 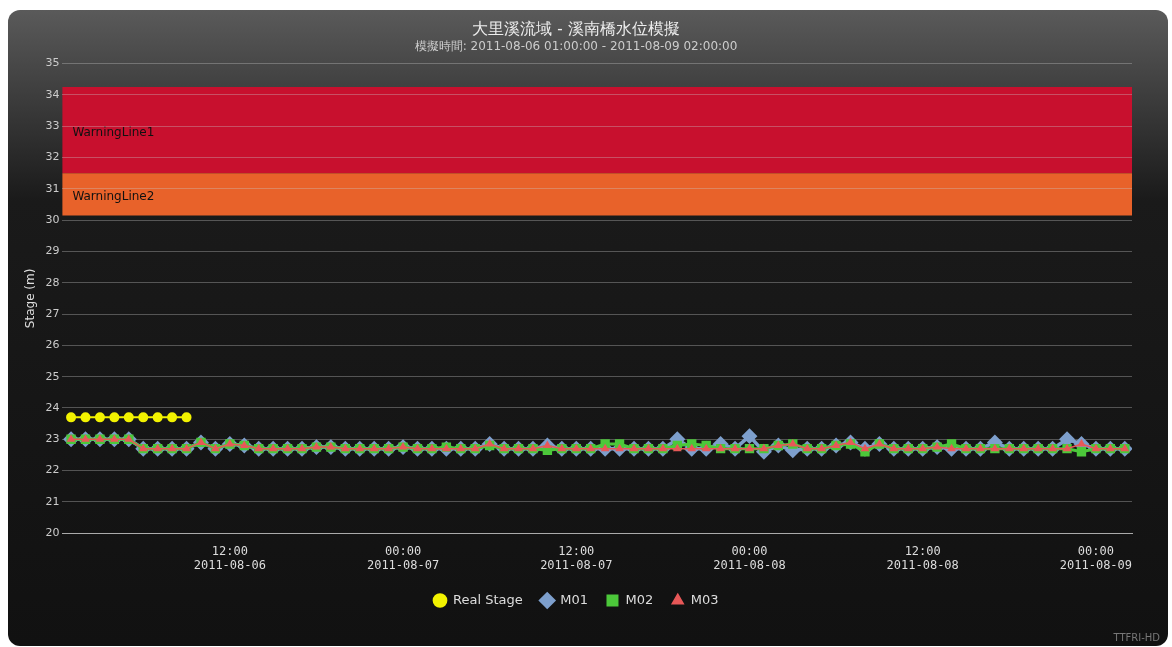 What do you see at coordinates (52, 251) in the screenshot?
I see `y-tick-label: 29` at bounding box center [52, 251].